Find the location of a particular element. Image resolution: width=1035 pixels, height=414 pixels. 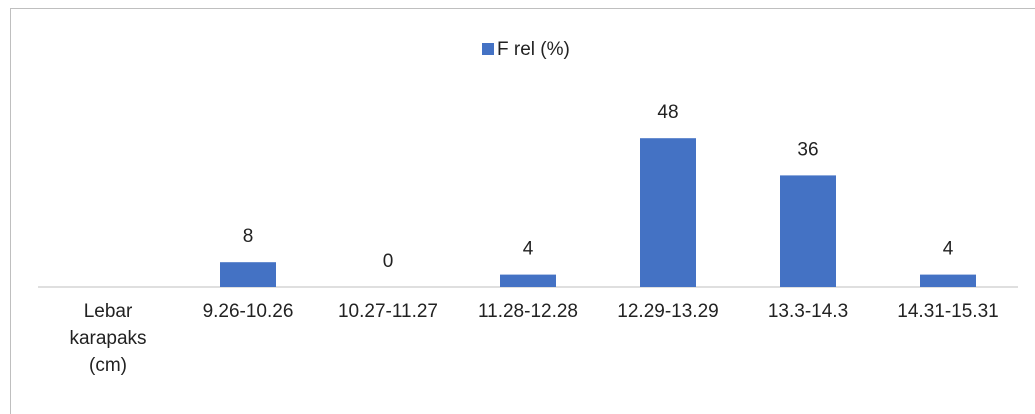

data-label: 48 is located at coordinates (667, 112).